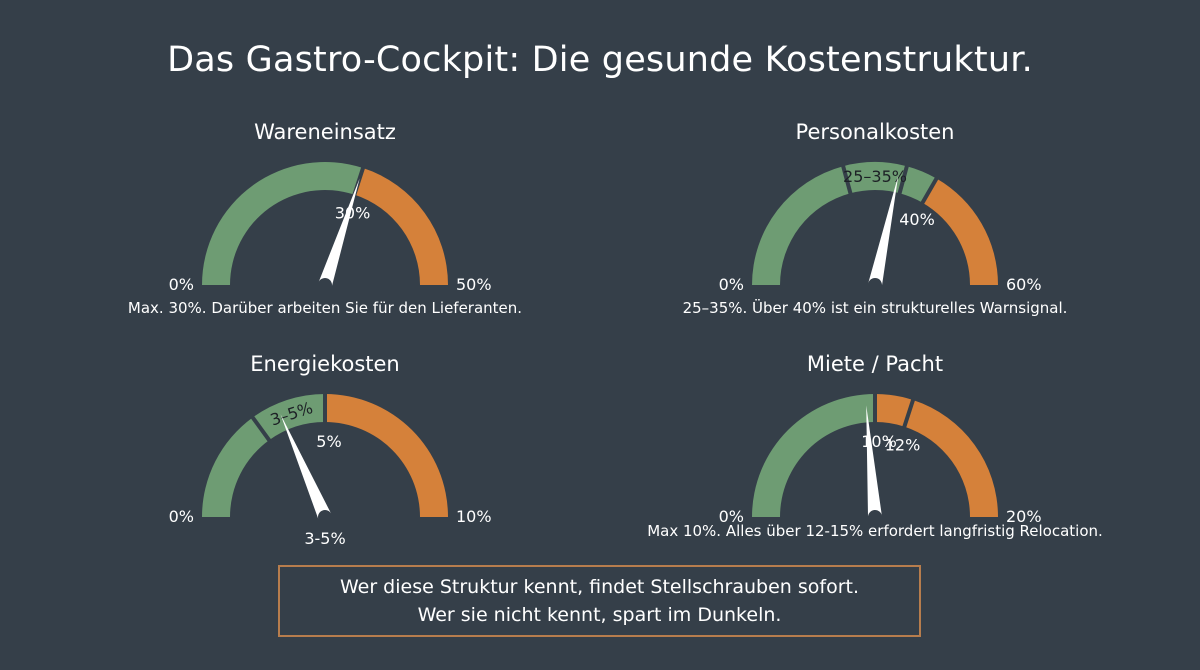 Image resolution: width=1200 pixels, height=670 pixels. Describe the element at coordinates (875, 132) in the screenshot. I see `gauge-title: Personalkosten` at that location.